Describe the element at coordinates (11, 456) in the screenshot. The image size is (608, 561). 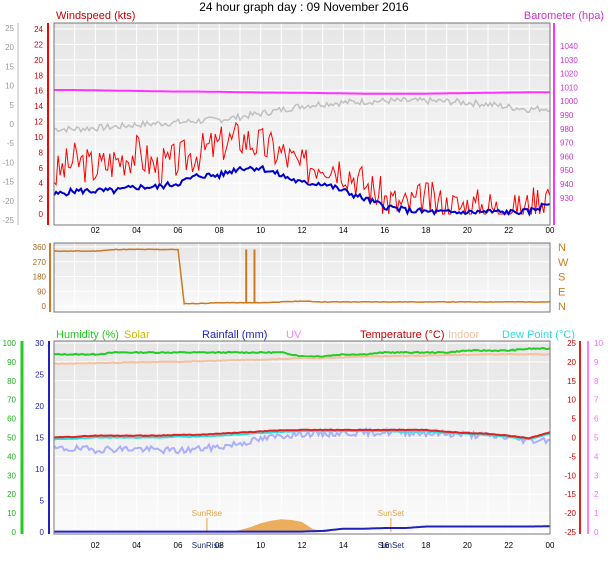
I see `humidity-tick-label: 40` at that location.